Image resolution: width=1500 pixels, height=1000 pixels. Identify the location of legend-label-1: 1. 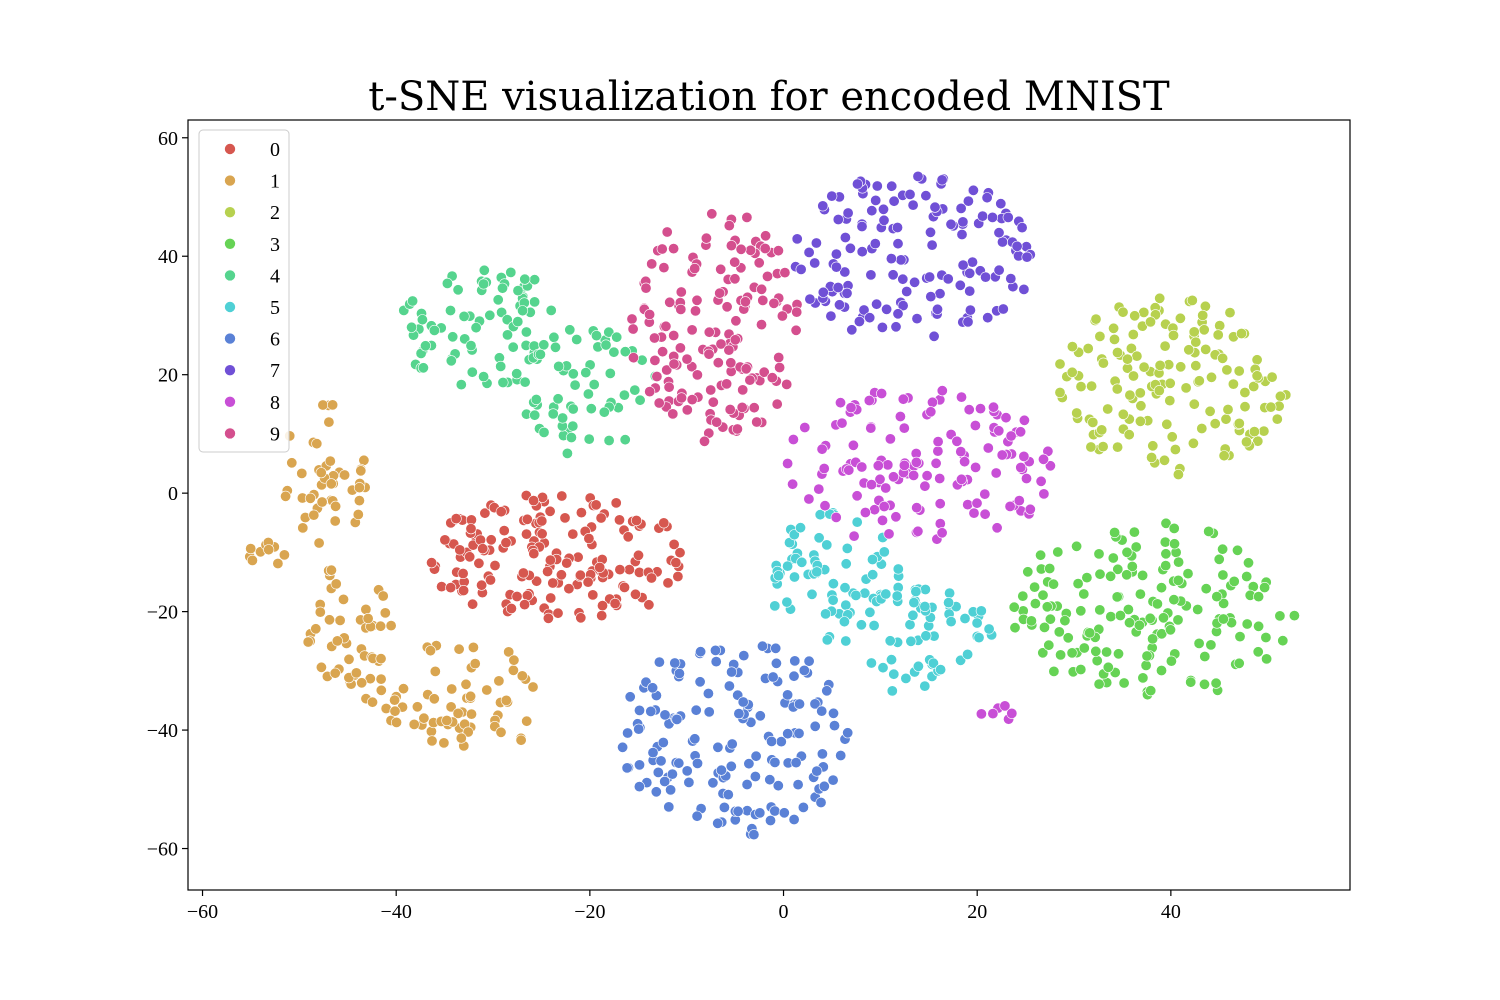
(275, 182).